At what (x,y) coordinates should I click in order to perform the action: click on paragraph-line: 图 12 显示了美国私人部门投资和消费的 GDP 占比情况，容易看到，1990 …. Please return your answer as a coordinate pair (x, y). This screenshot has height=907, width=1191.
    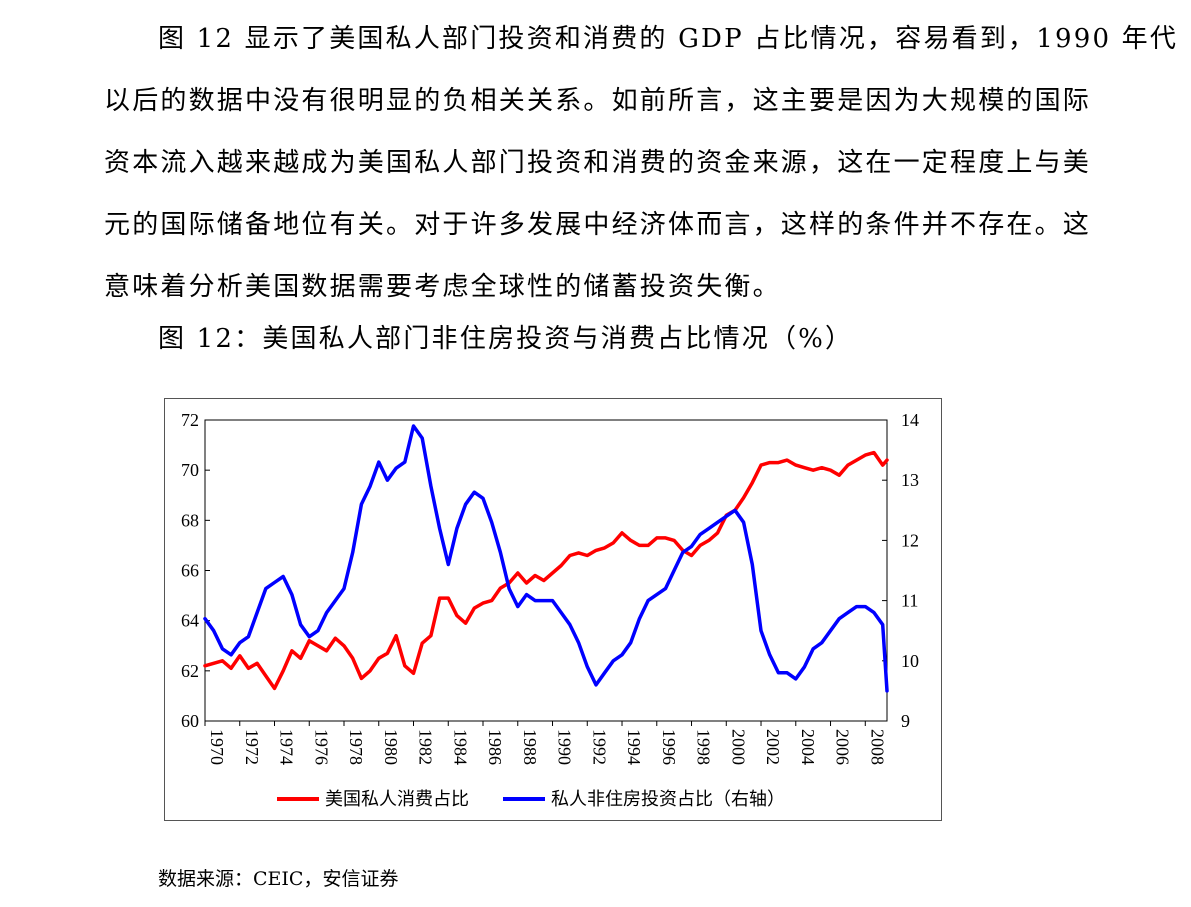
    Looking at the image, I should click on (668, 39).